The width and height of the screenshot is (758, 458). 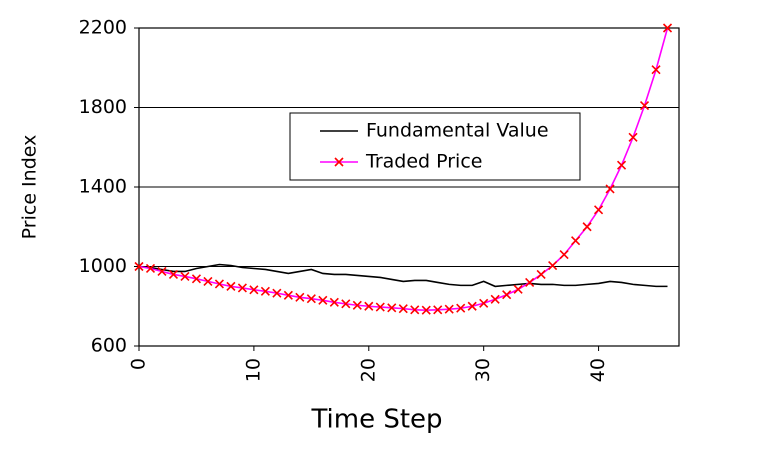 What do you see at coordinates (103, 107) in the screenshot?
I see `y-tick-label: 1800` at bounding box center [103, 107].